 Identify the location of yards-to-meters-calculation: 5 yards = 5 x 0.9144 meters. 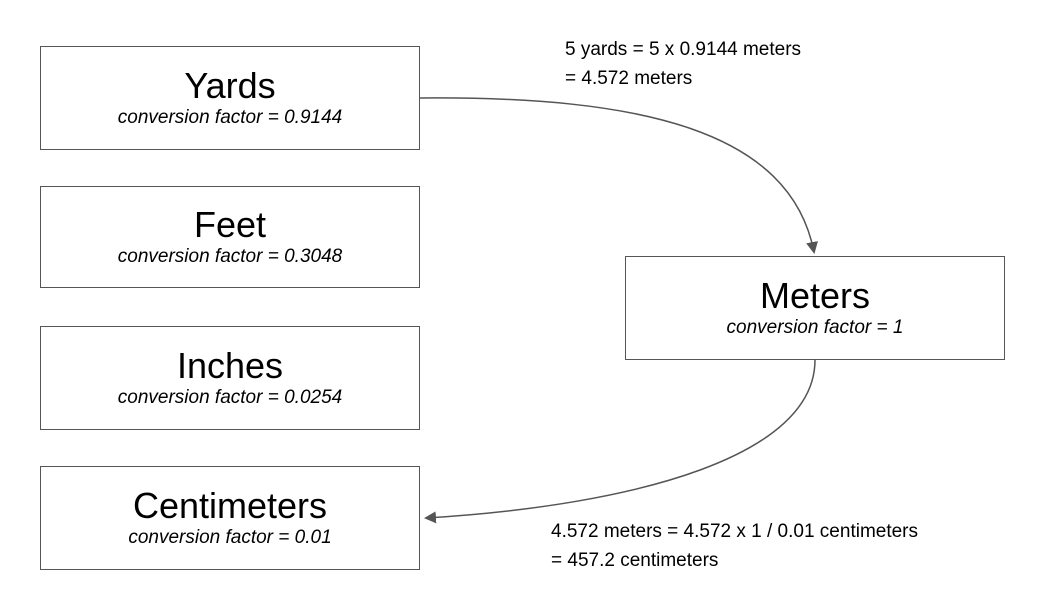
(683, 49).